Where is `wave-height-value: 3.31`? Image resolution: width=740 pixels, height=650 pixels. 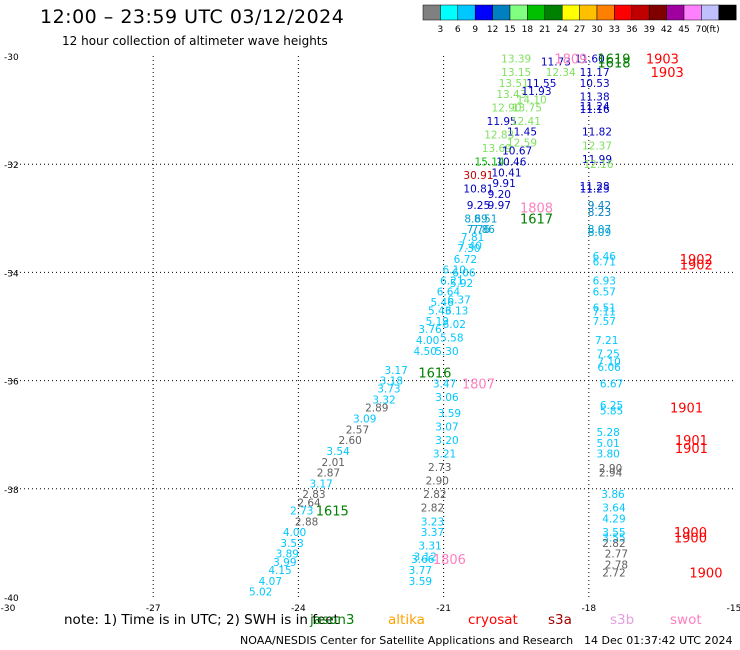 wave-height-value: 3.31 is located at coordinates (429, 547).